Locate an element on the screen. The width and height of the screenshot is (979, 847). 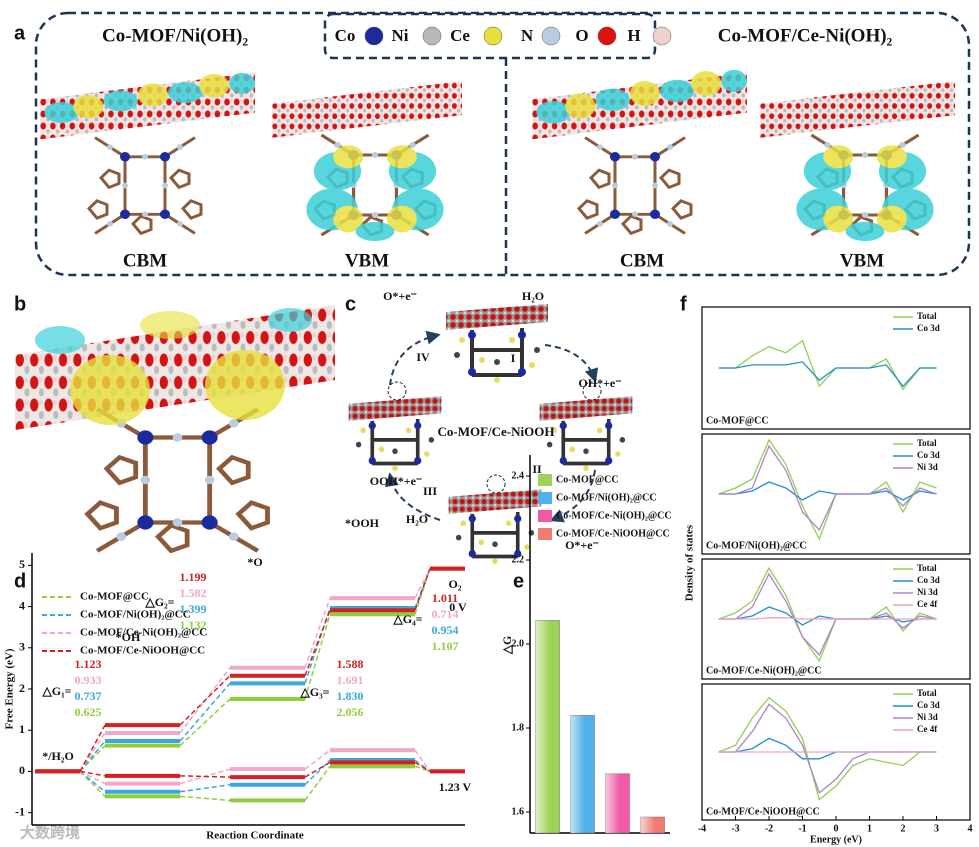
x-tick-label: 3 is located at coordinates (936, 828).